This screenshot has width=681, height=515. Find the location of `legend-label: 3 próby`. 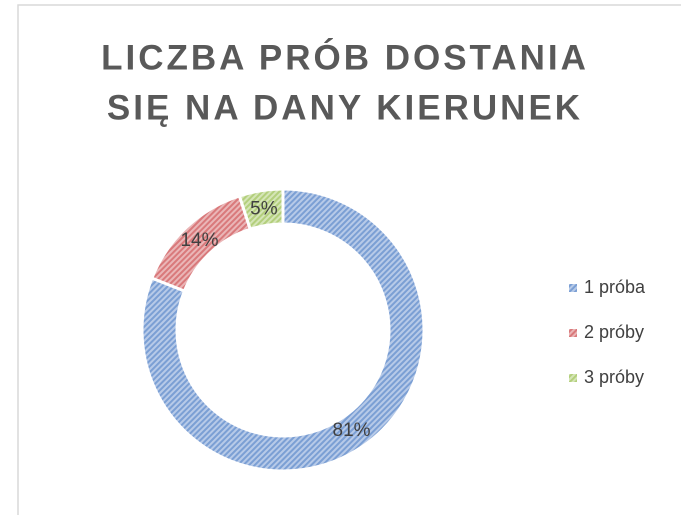

legend-label: 3 próby is located at coordinates (614, 377).